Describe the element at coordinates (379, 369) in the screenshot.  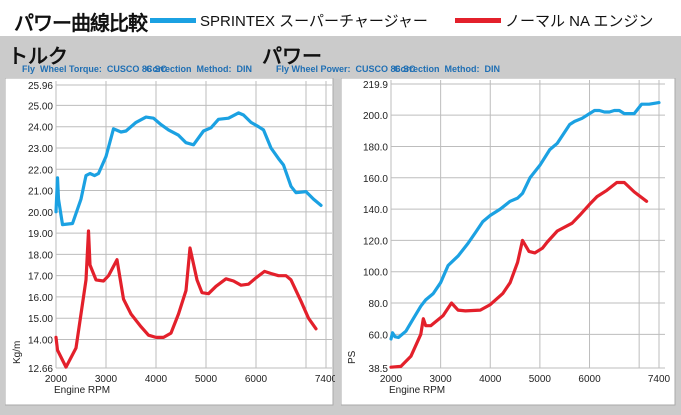
I see `y-tick-label: 38.5` at that location.